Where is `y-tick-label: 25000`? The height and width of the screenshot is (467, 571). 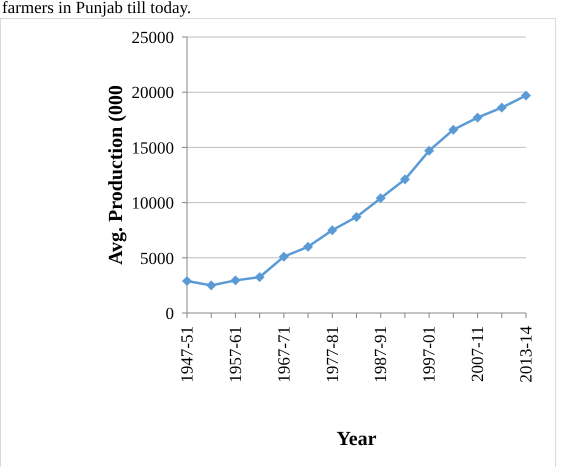 y-tick-label: 25000 is located at coordinates (153, 38).